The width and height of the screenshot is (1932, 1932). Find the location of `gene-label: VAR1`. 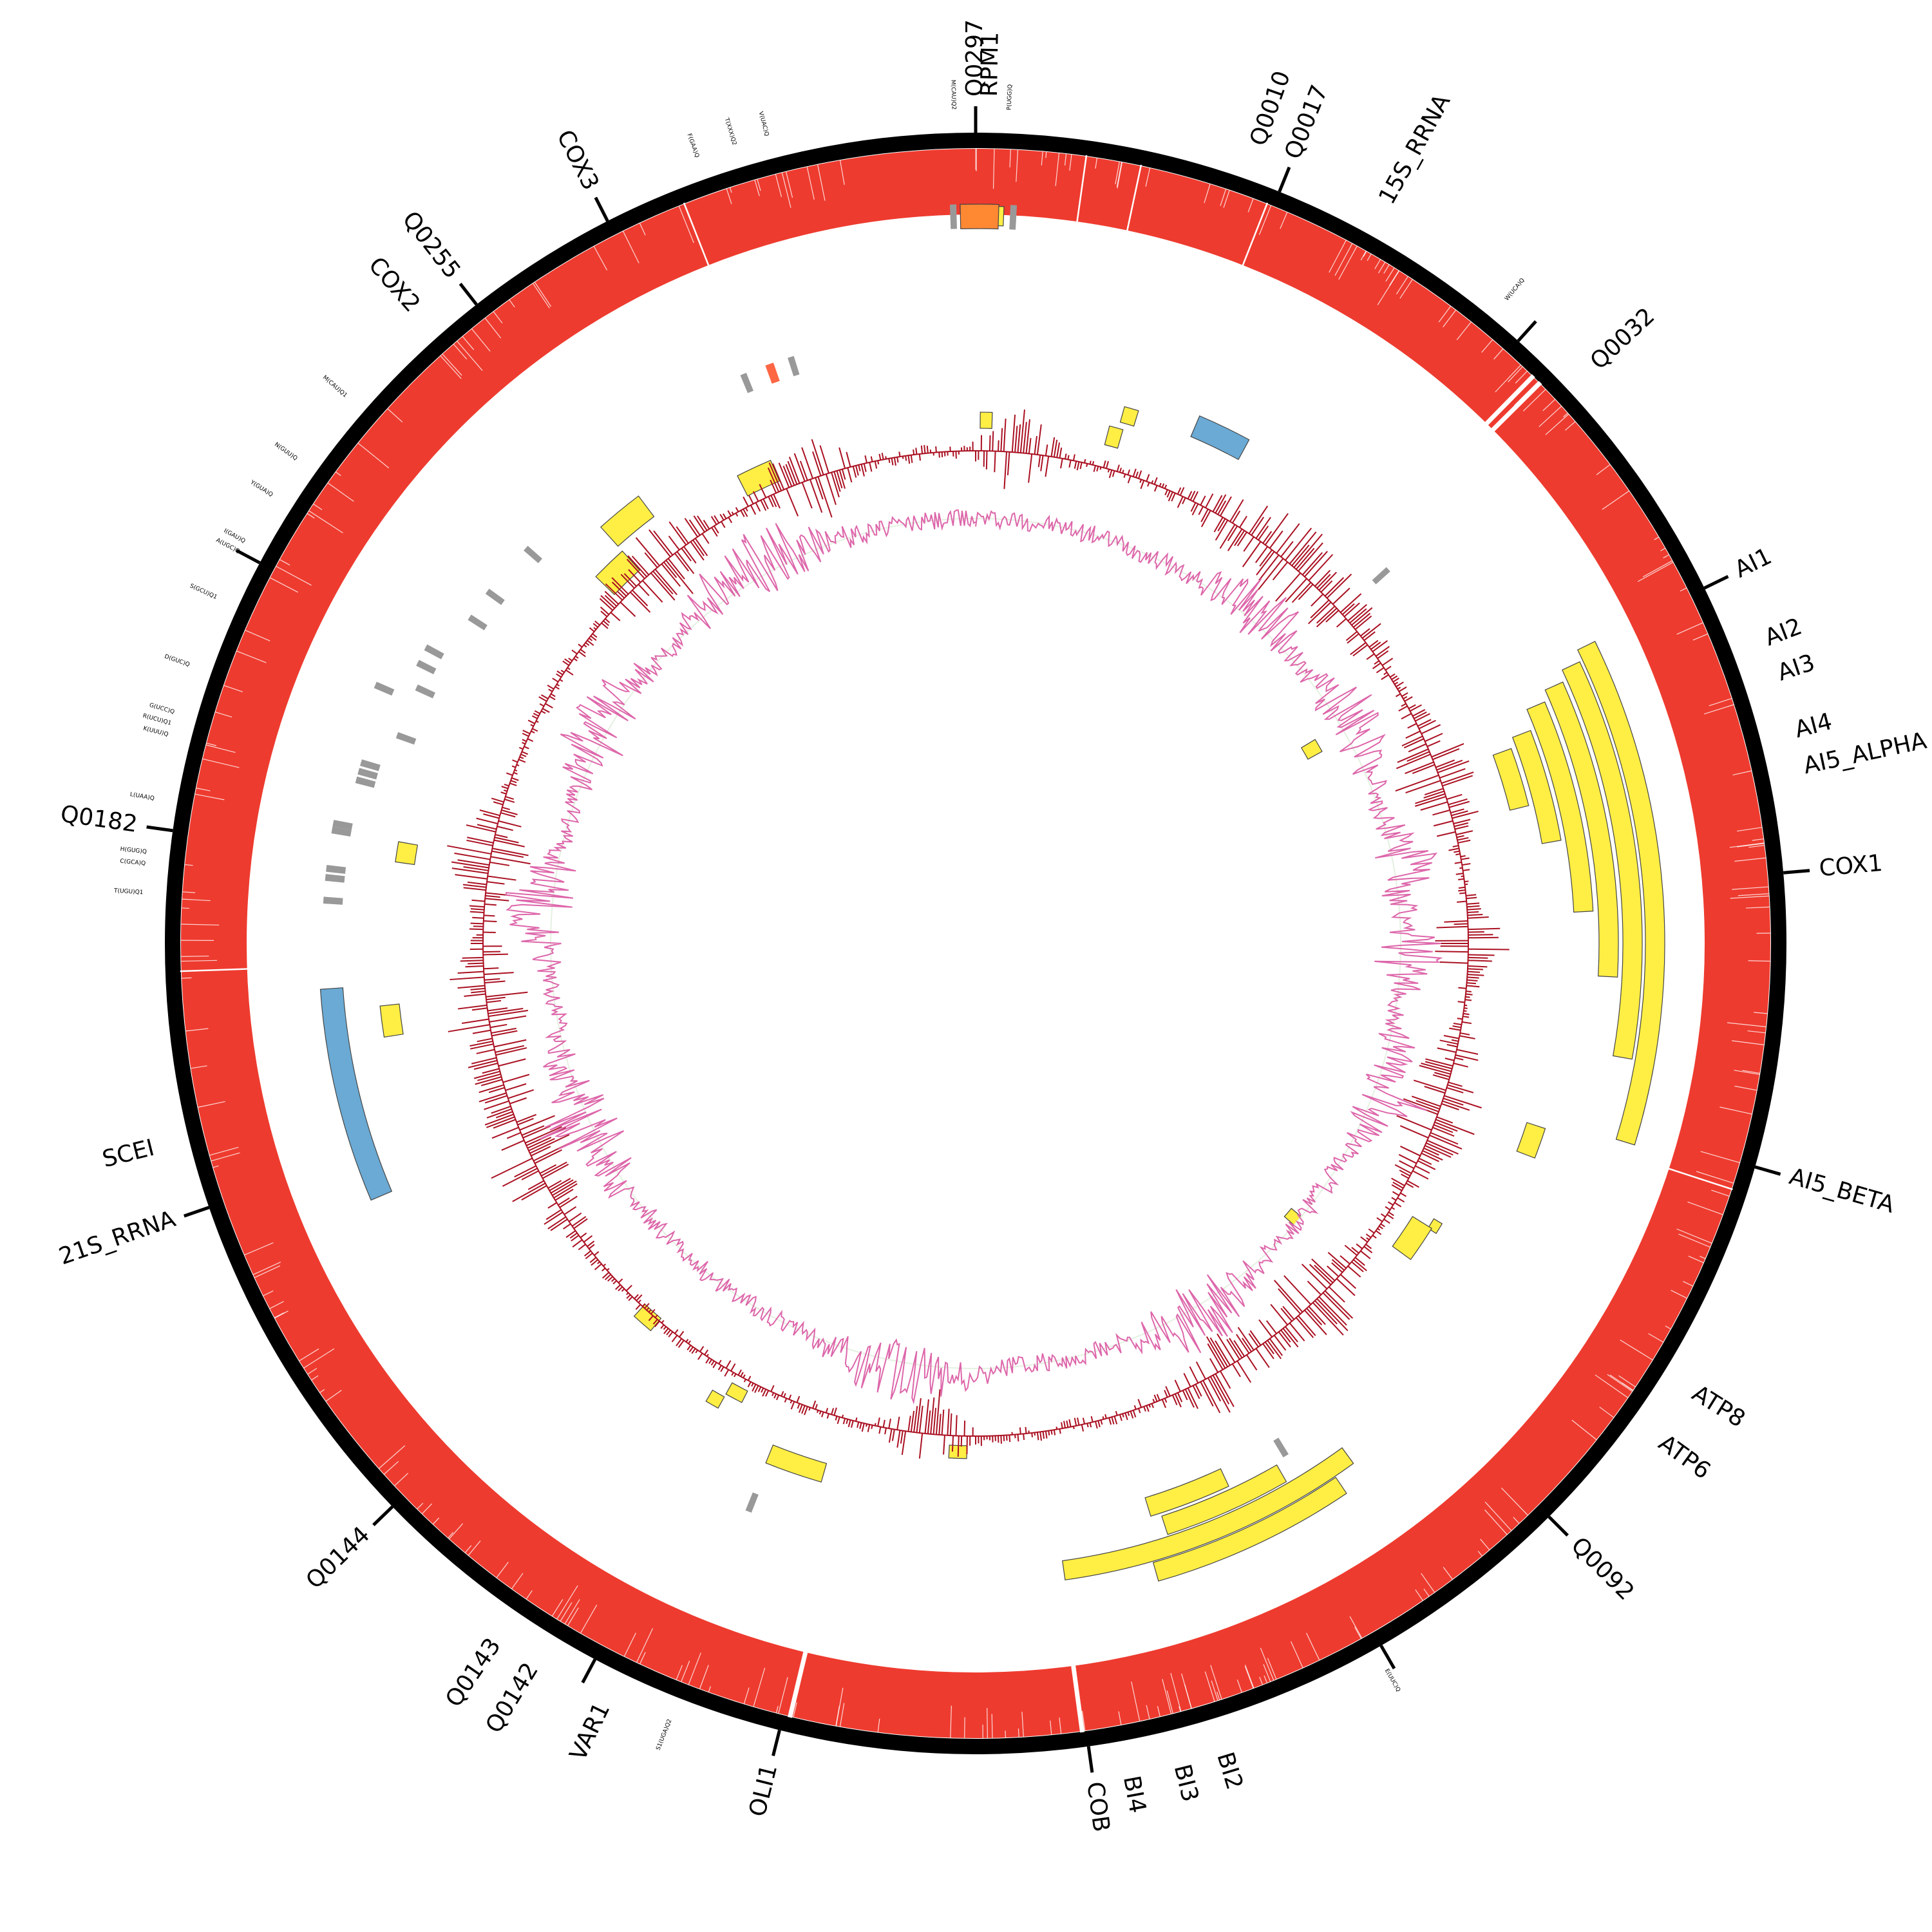

gene-label: VAR1 is located at coordinates (590, 1731).